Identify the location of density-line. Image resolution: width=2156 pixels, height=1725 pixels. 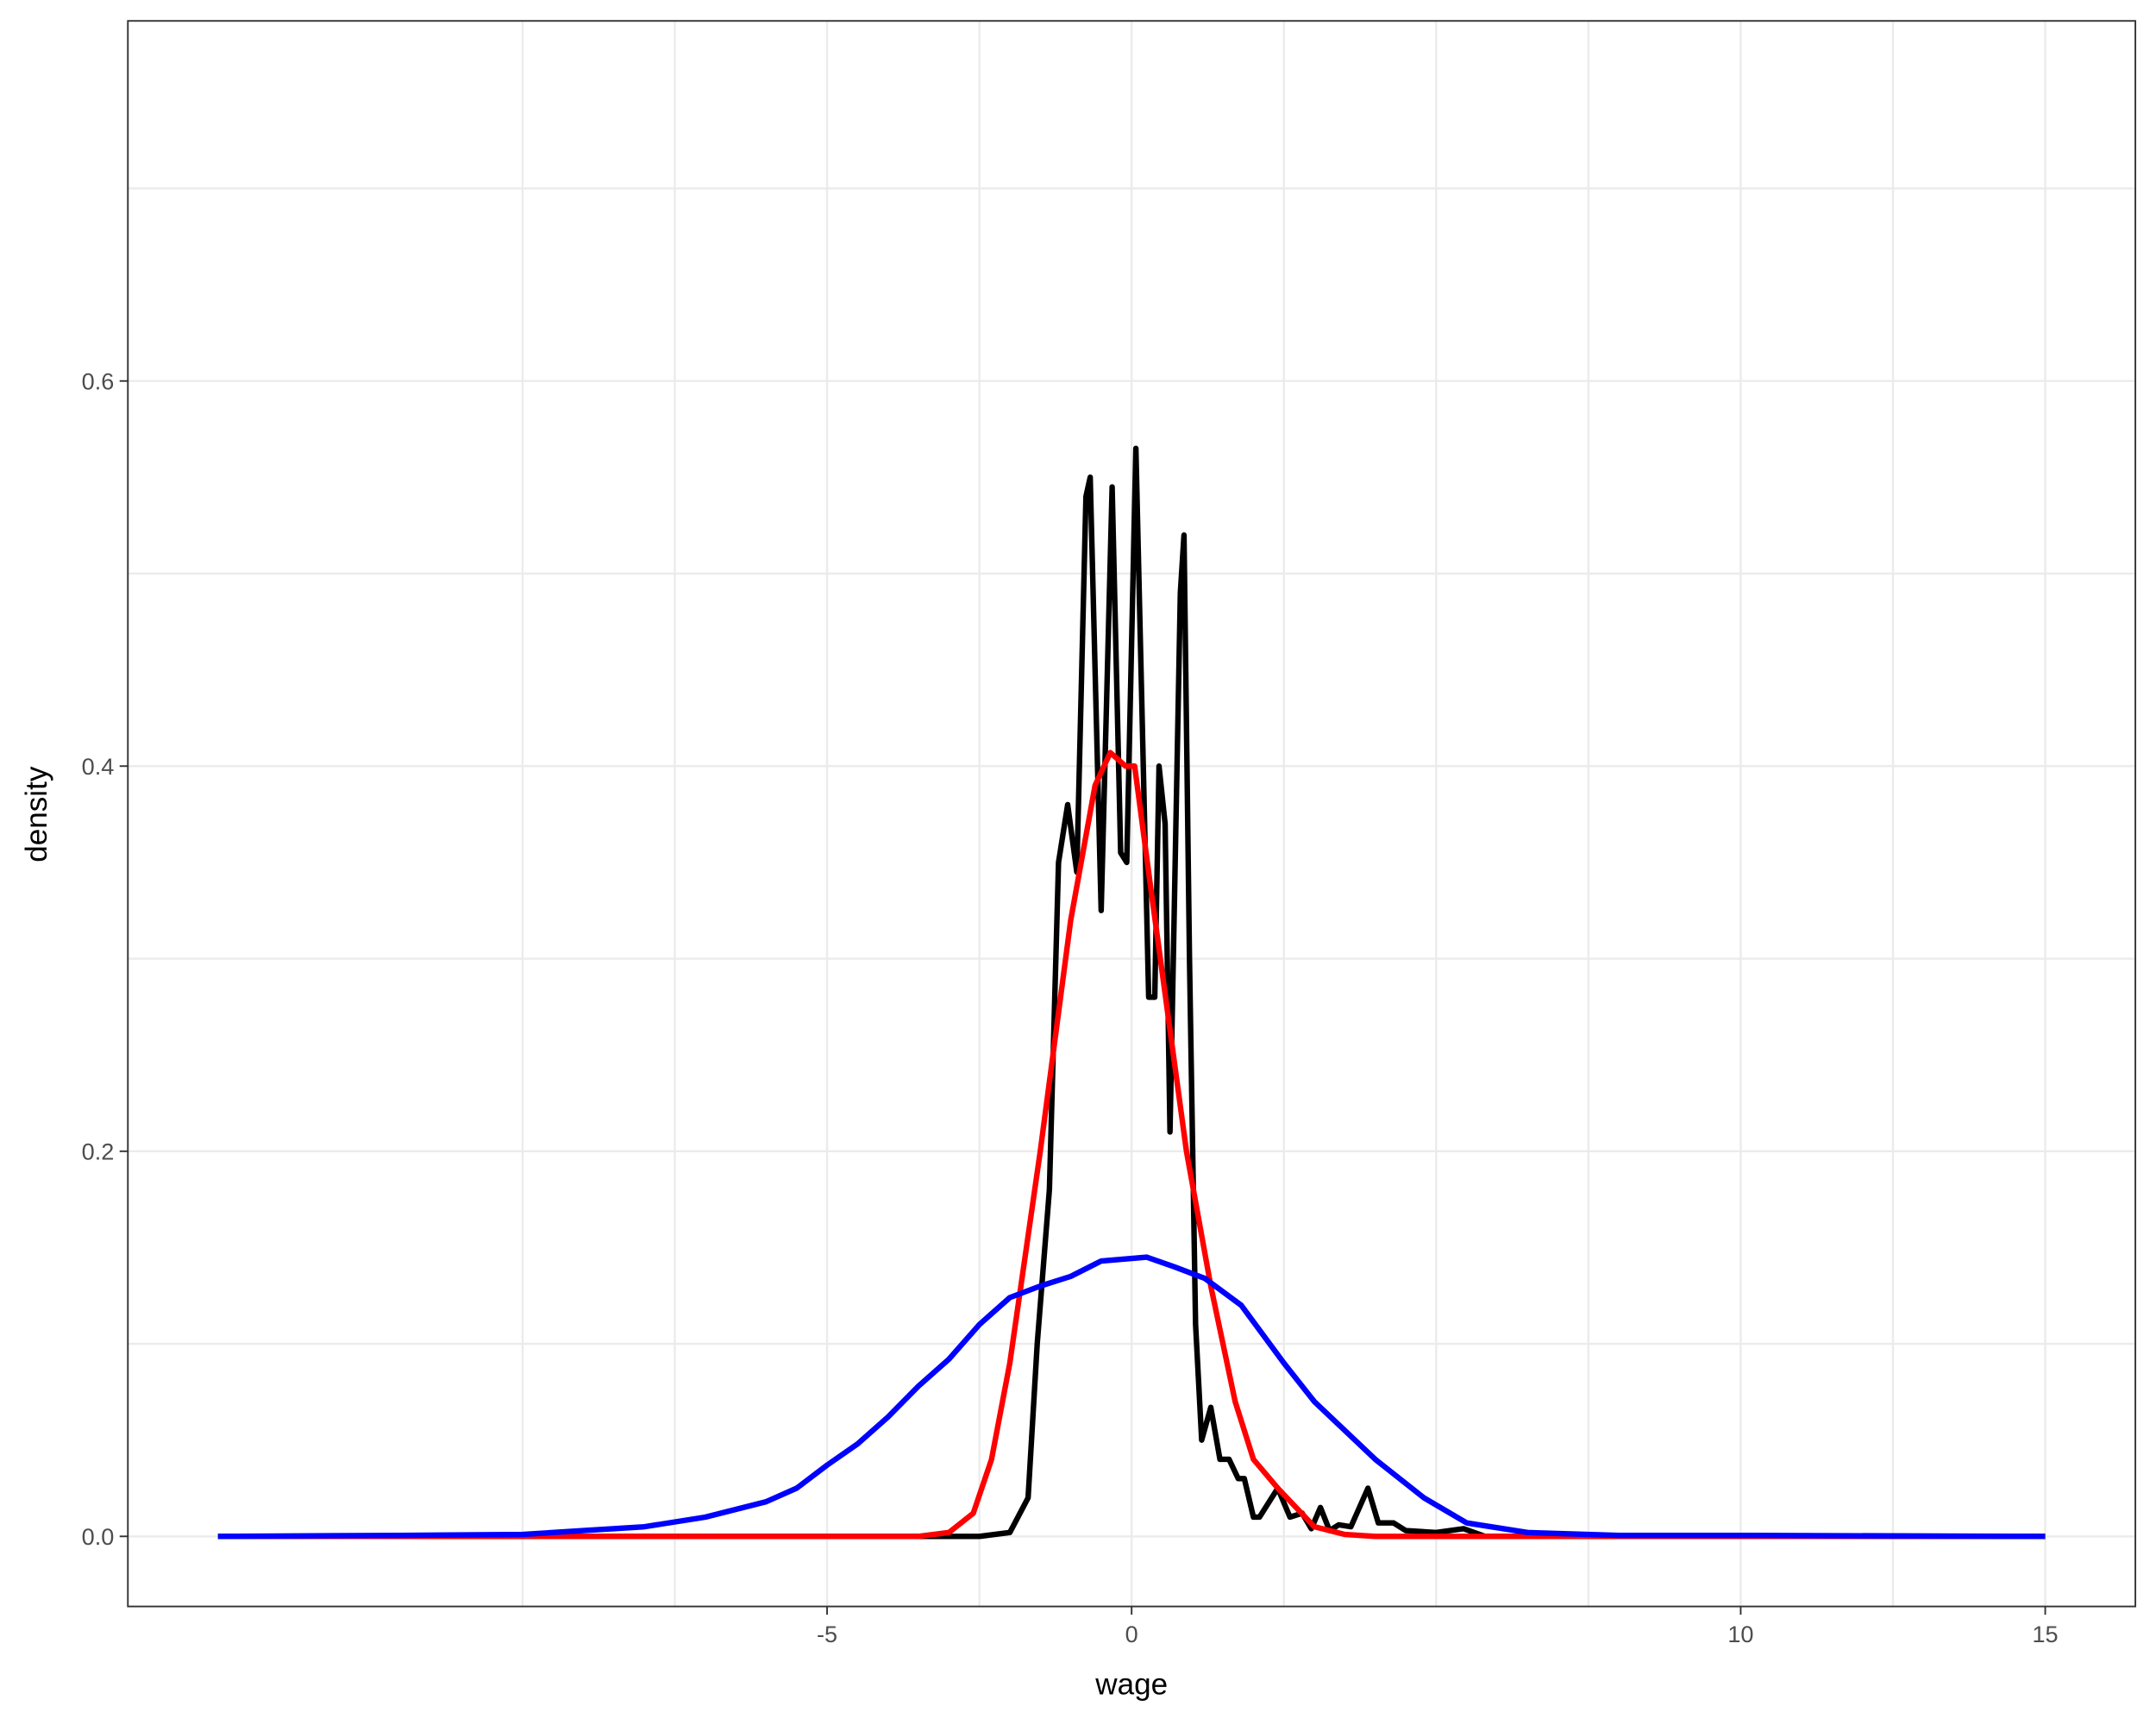
(1131, 1397).